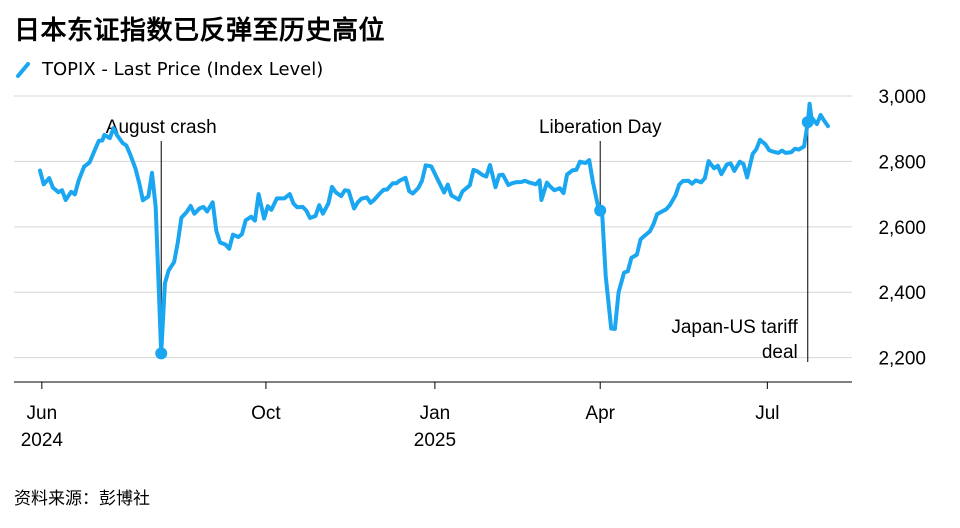 The height and width of the screenshot is (528, 960). I want to click on annotation-label: August crash, so click(161, 127).